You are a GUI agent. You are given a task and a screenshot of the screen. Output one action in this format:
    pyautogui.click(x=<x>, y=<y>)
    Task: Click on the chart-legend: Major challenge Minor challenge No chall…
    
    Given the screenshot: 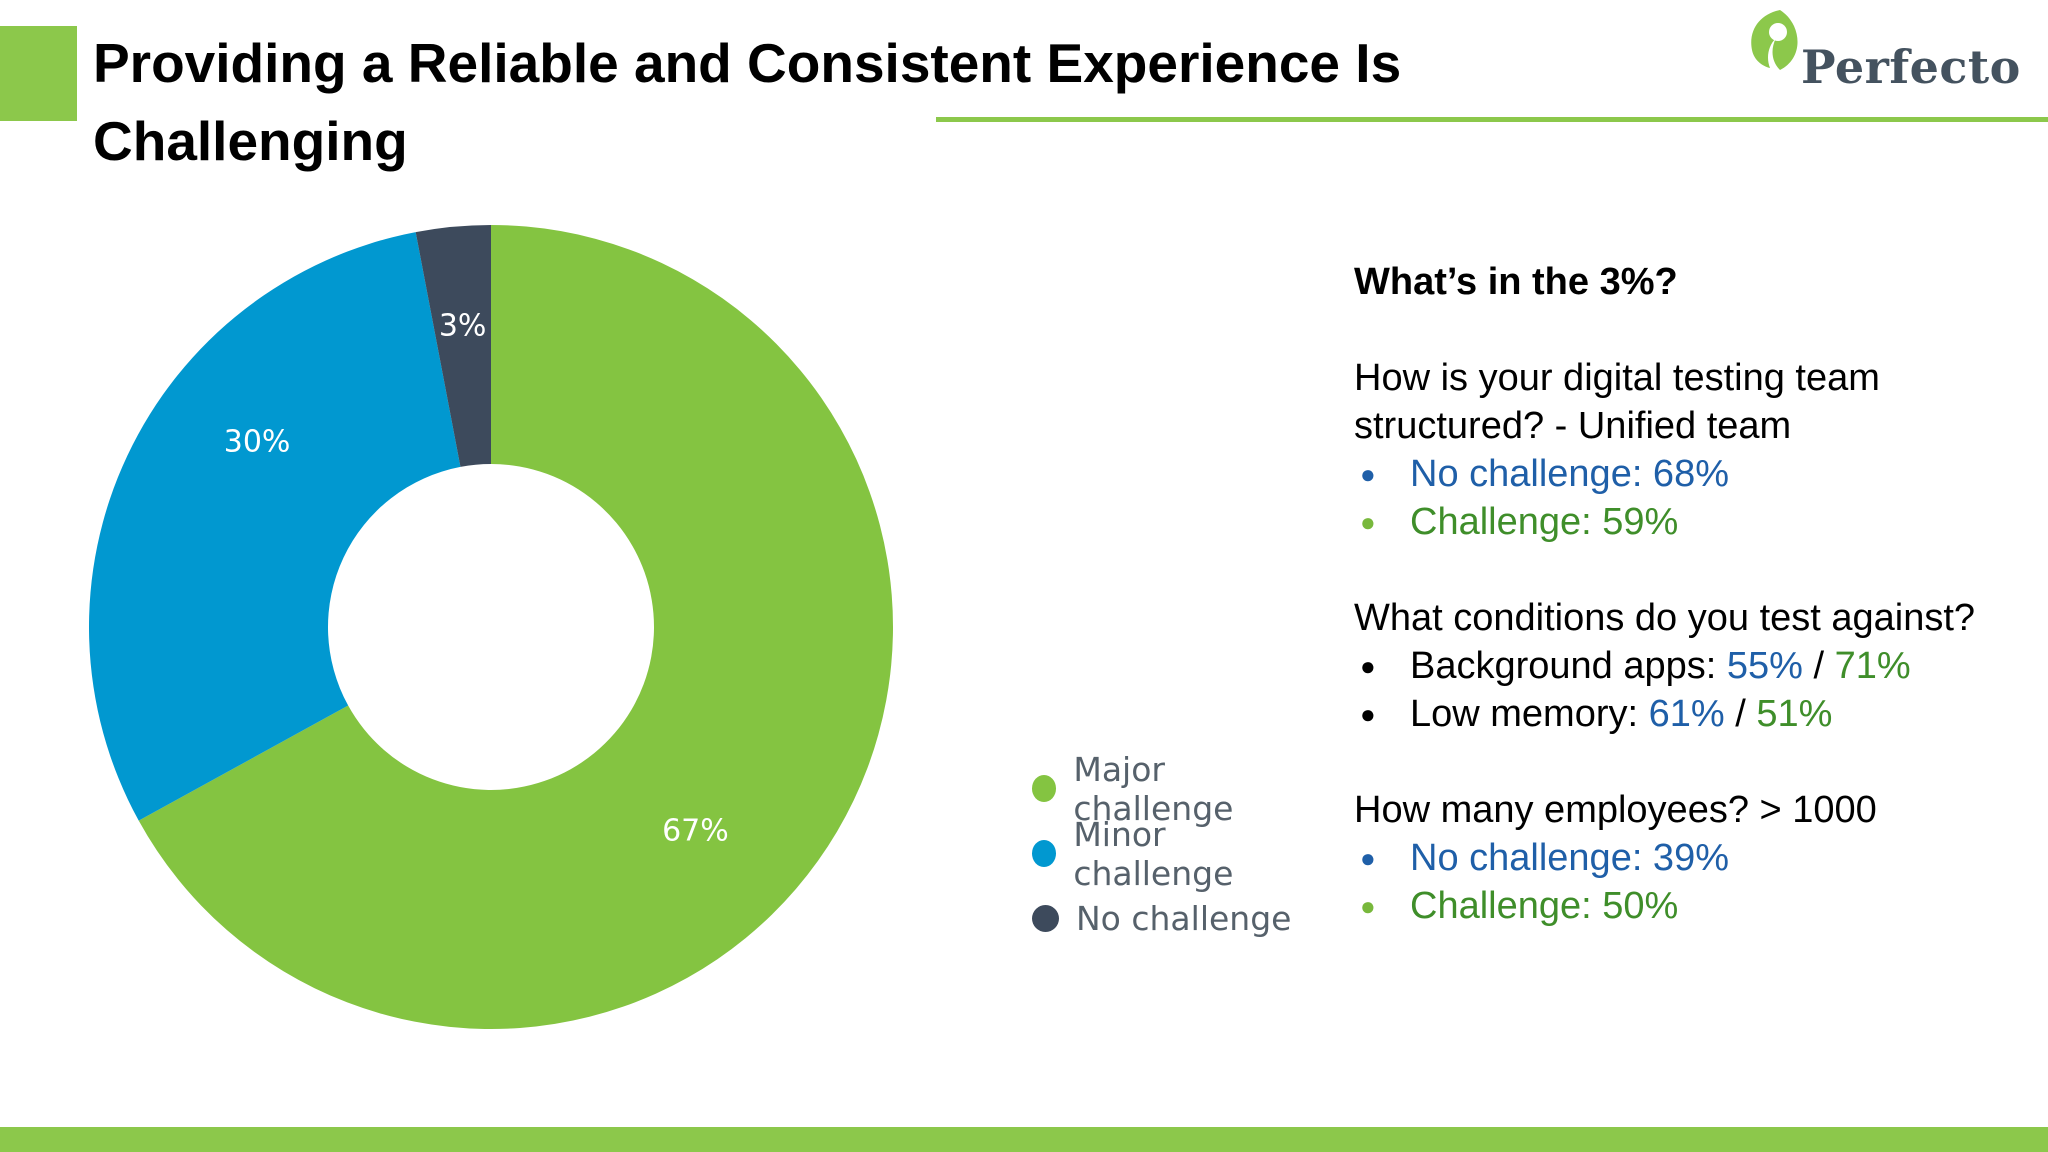 What is the action you would take?
    pyautogui.click(x=1171, y=850)
    